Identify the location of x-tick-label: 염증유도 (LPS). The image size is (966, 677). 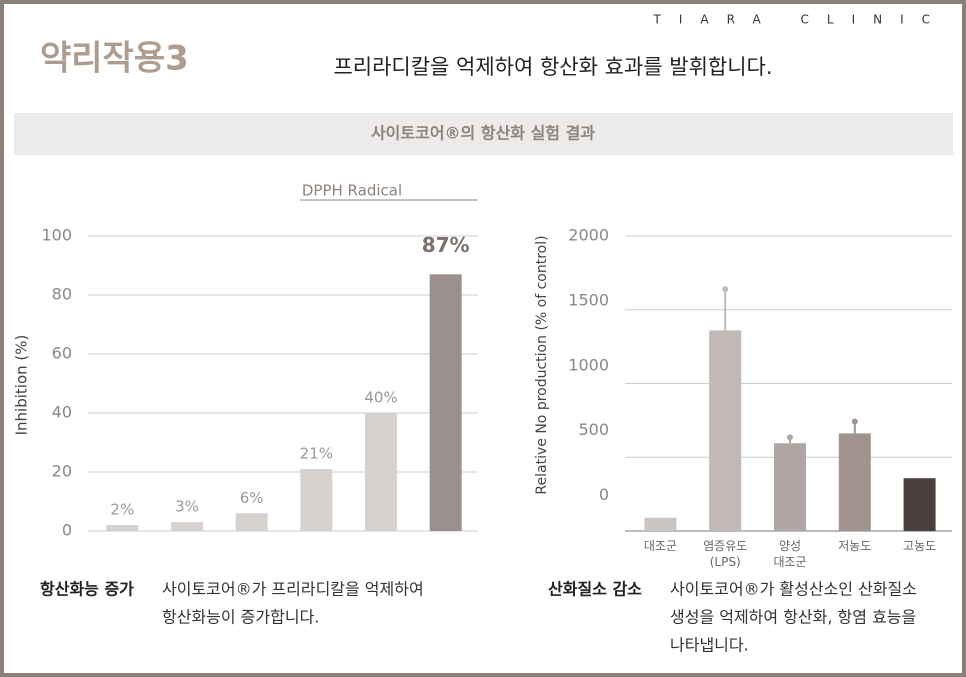
(725, 554).